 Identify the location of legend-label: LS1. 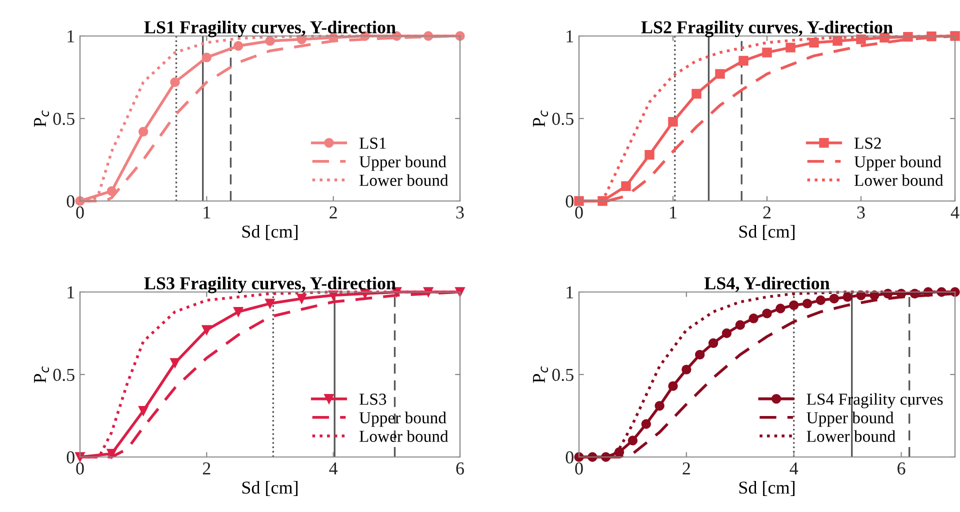
(372, 143).